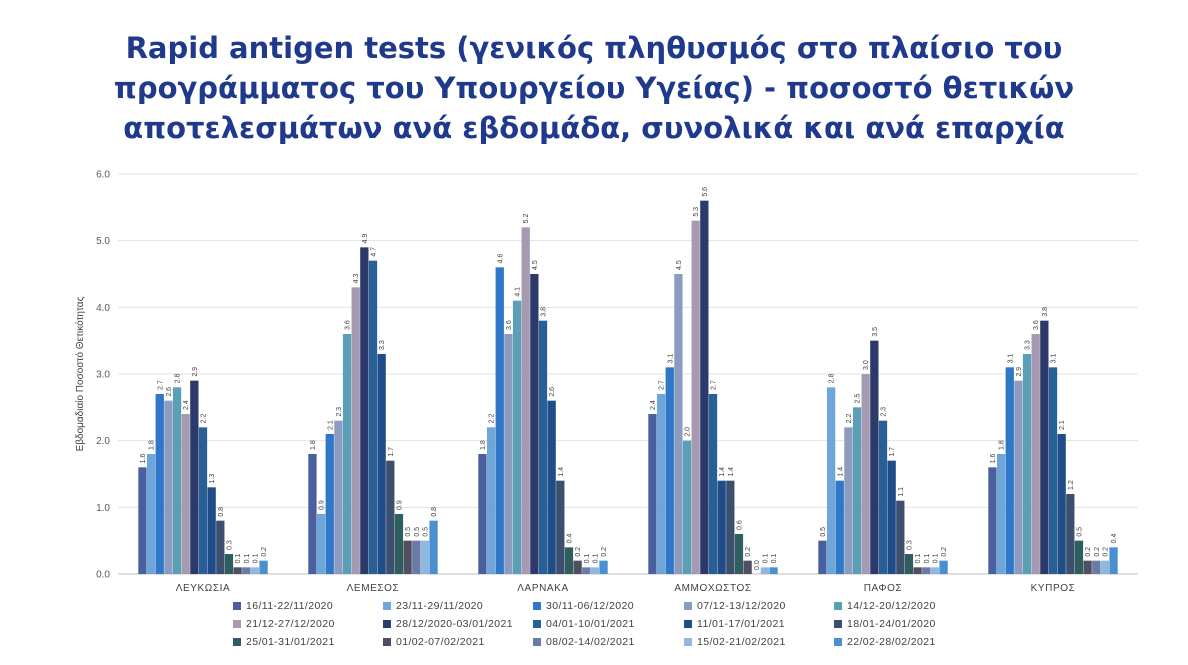 This screenshot has width=1188, height=665. What do you see at coordinates (195, 372) in the screenshot?
I see `data-label: 2.9` at bounding box center [195, 372].